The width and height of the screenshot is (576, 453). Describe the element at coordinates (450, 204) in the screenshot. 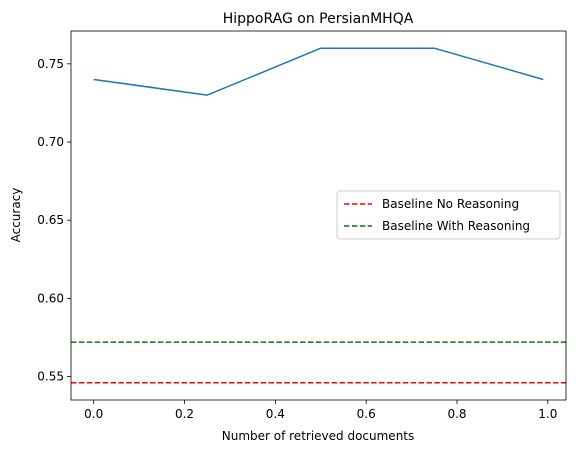

I see `legend-label: Baseline No Reasoning` at that location.